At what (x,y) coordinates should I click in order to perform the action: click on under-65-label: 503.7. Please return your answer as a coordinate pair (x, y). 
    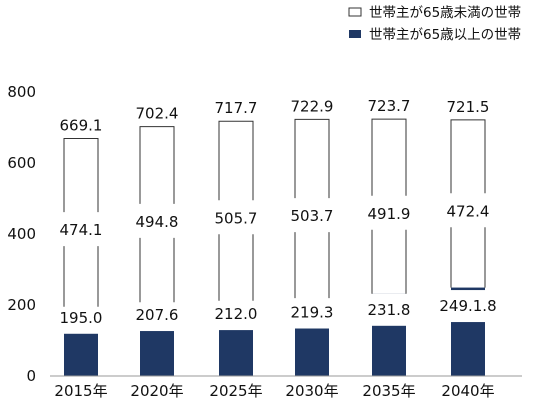
    Looking at the image, I should click on (312, 216).